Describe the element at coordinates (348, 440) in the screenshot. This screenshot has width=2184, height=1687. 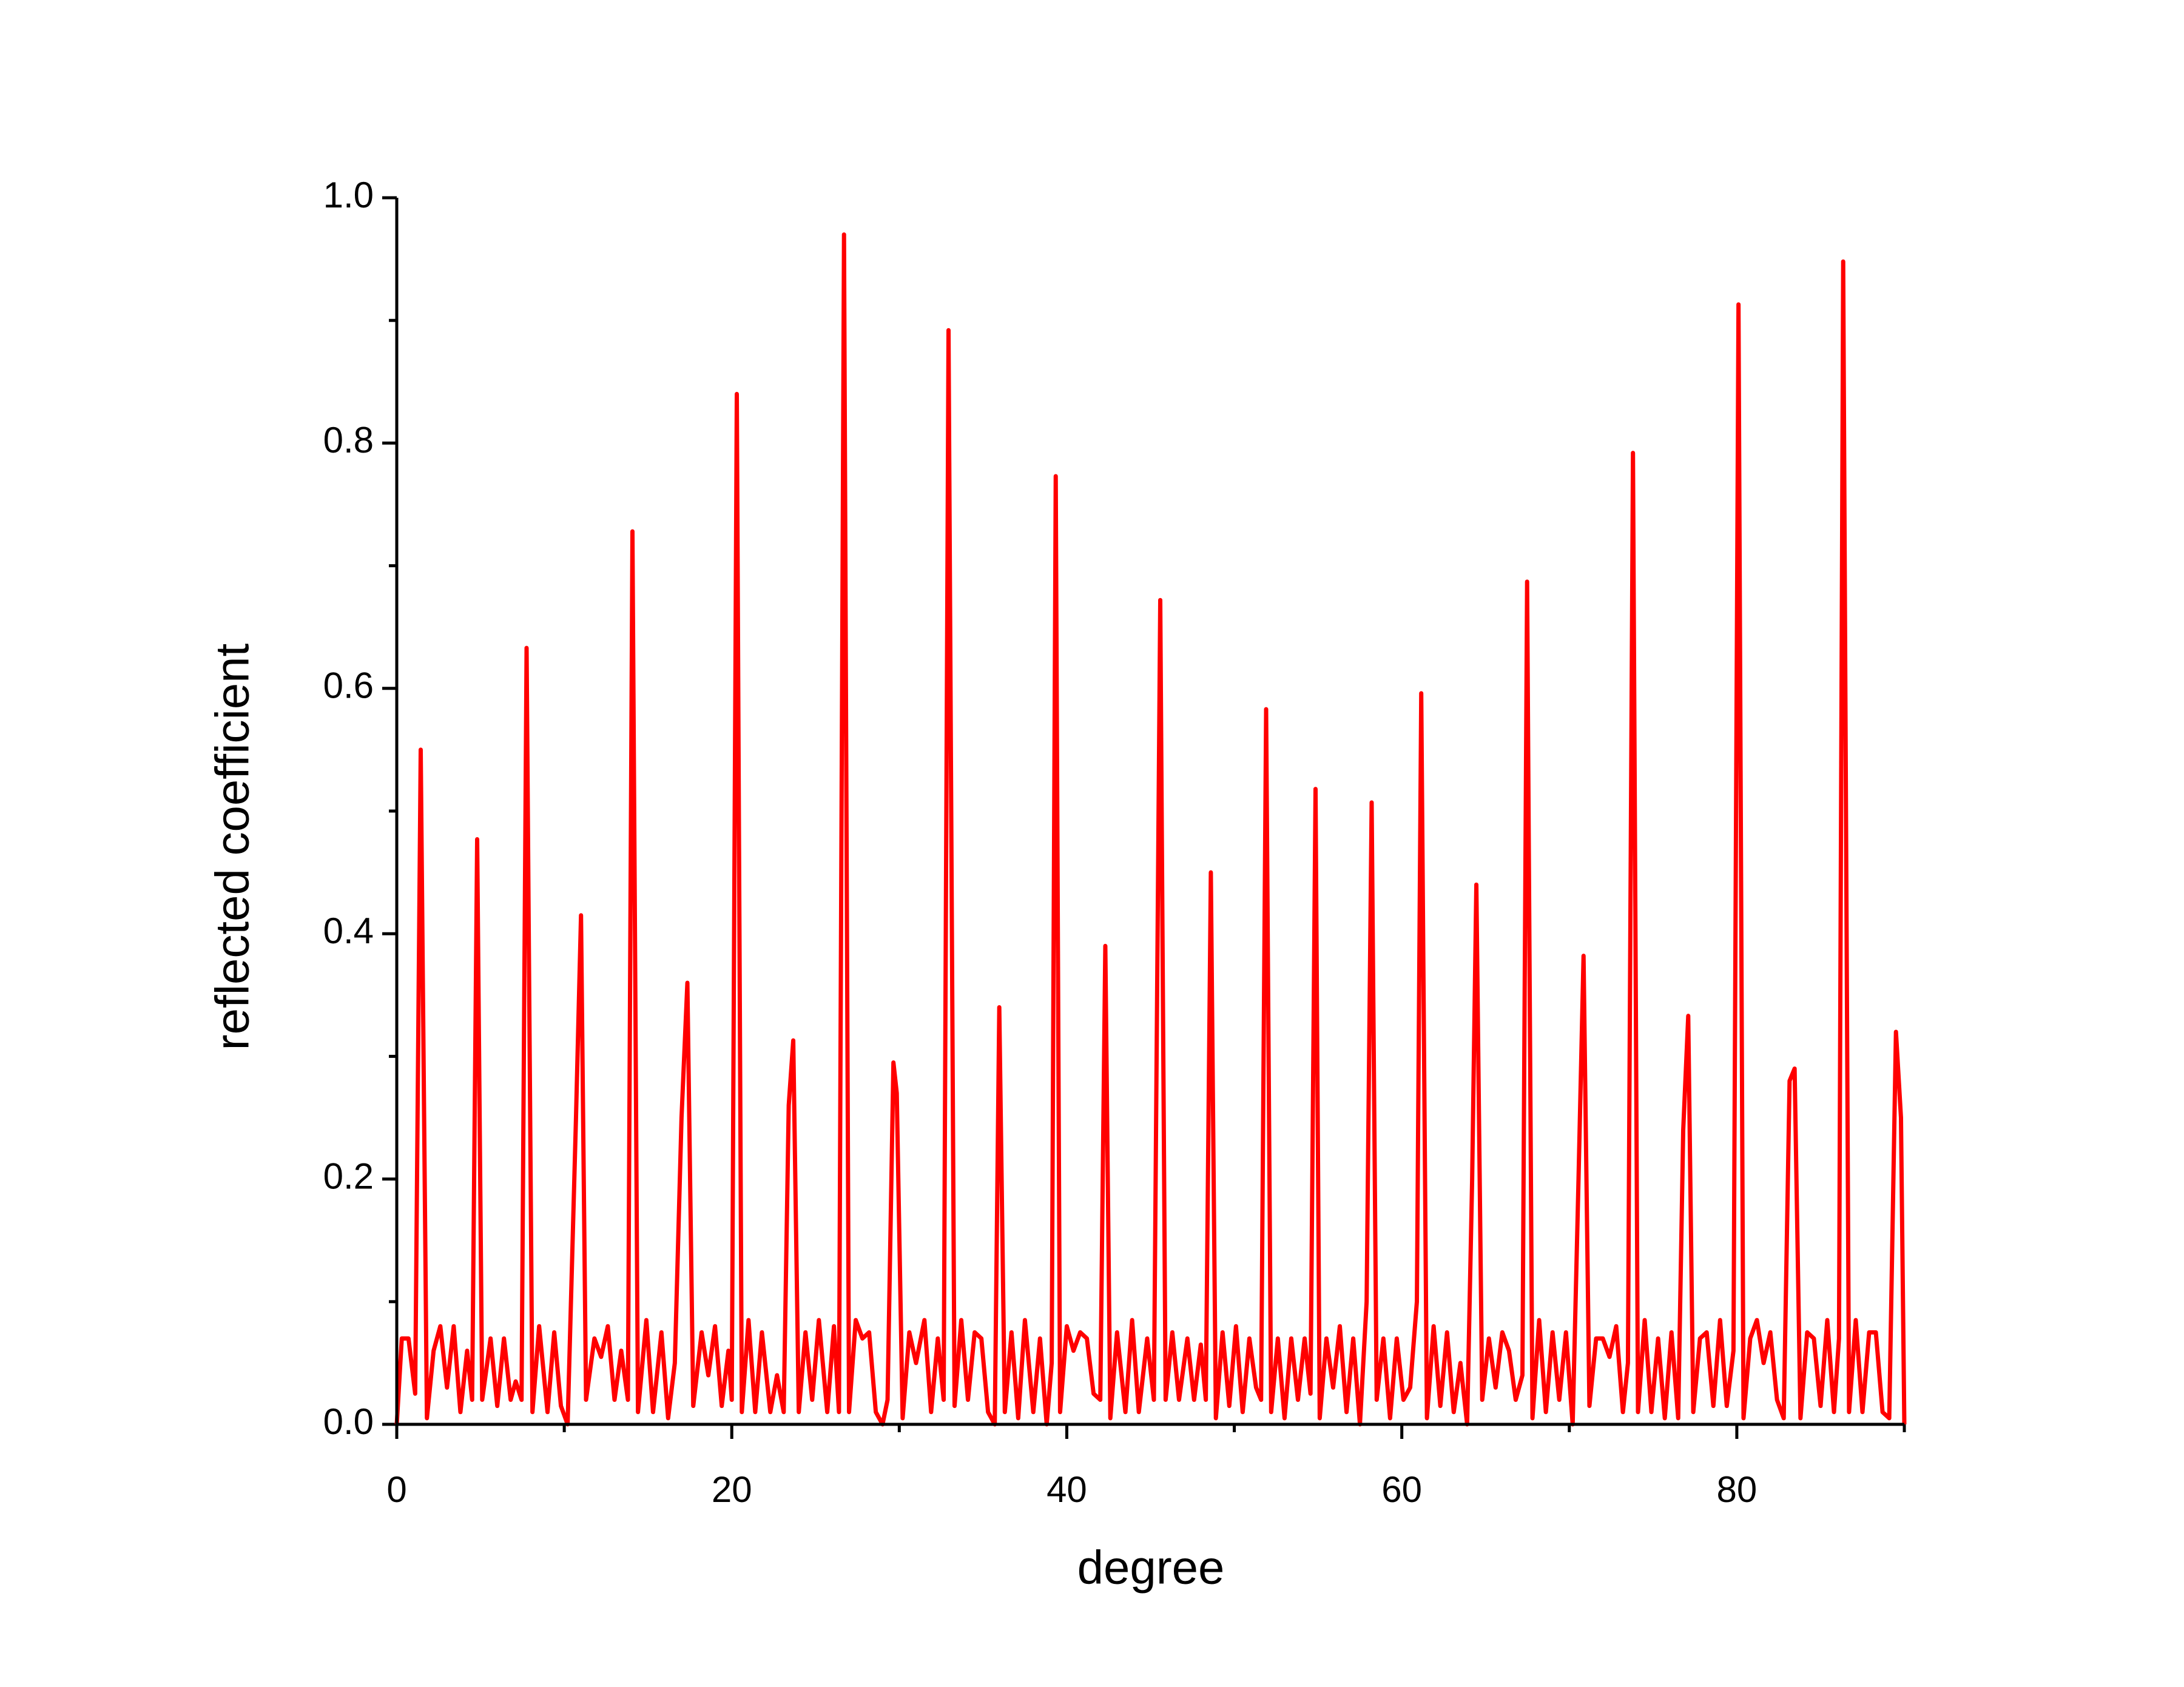
I see `y-tick-label: 0.8` at that location.